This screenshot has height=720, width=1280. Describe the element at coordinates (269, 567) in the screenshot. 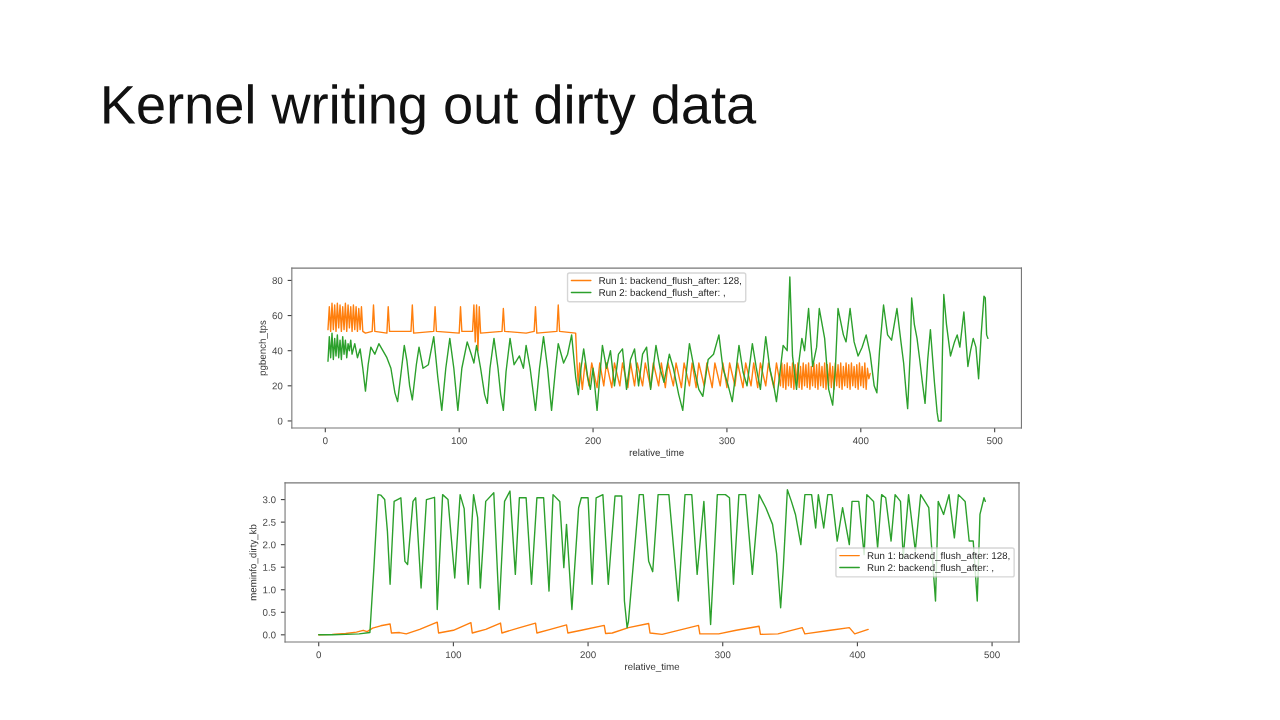

I see `y-tick-label: 1.5` at that location.